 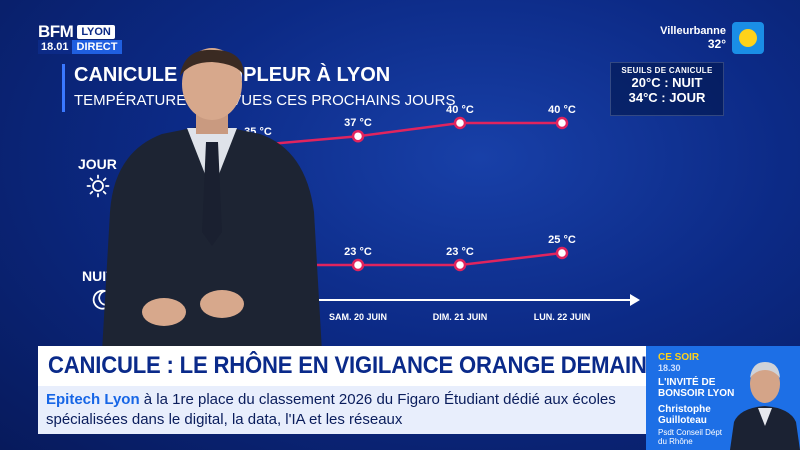 I want to click on promo-guest-last: Guilloteau, so click(x=682, y=420).